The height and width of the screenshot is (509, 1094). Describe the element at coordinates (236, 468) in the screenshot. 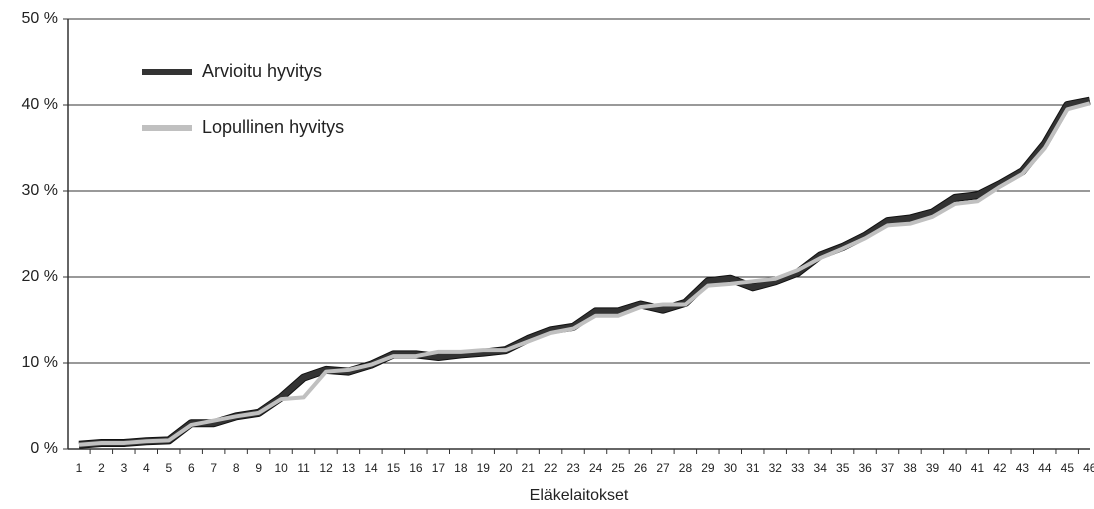

I see `x-tick-label: 8` at that location.